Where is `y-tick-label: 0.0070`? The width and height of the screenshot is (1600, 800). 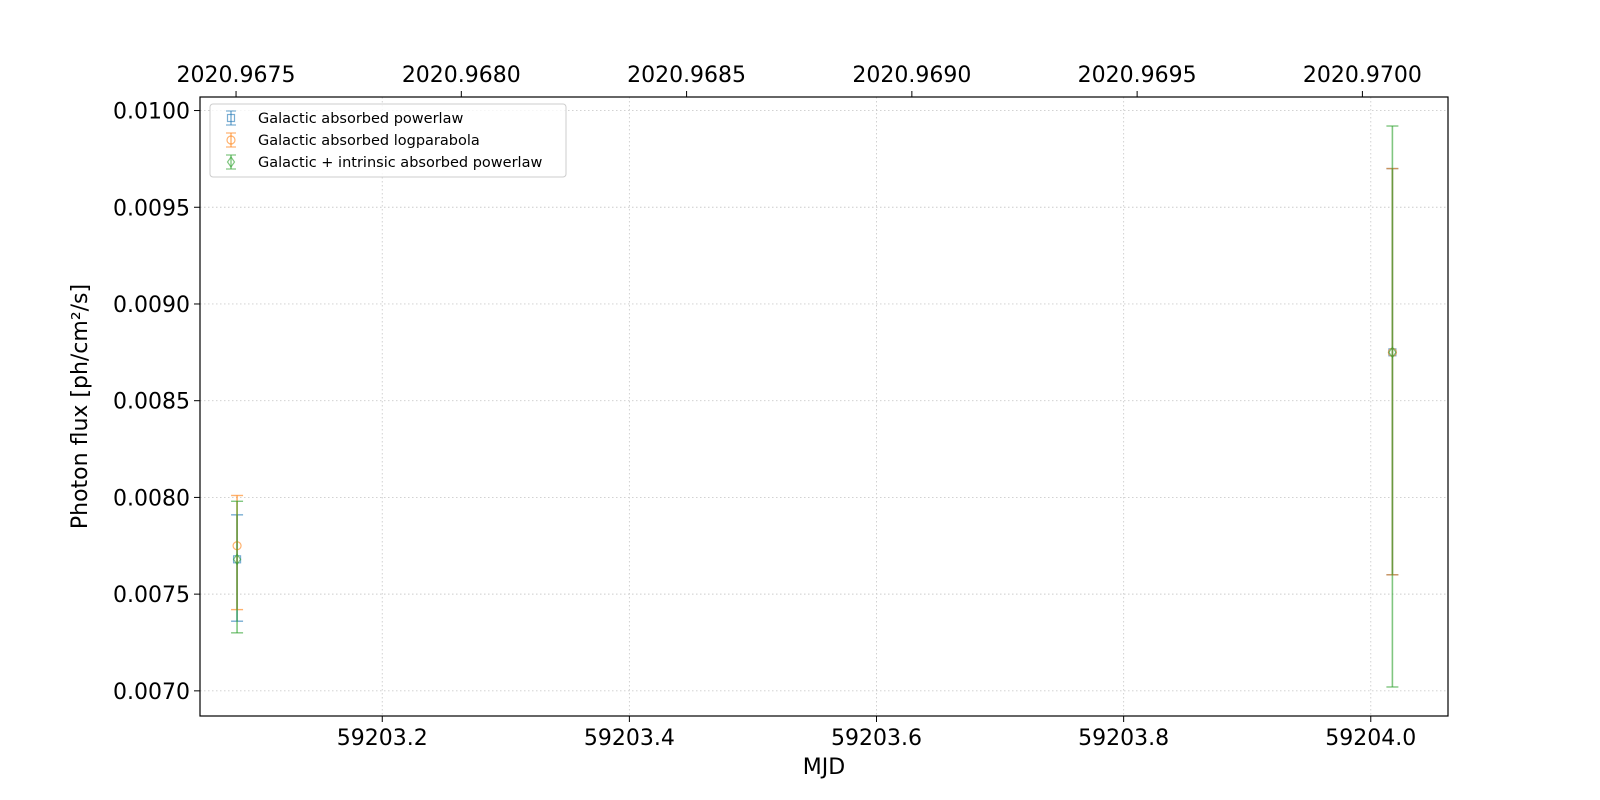
y-tick-label: 0.0070 is located at coordinates (151, 692).